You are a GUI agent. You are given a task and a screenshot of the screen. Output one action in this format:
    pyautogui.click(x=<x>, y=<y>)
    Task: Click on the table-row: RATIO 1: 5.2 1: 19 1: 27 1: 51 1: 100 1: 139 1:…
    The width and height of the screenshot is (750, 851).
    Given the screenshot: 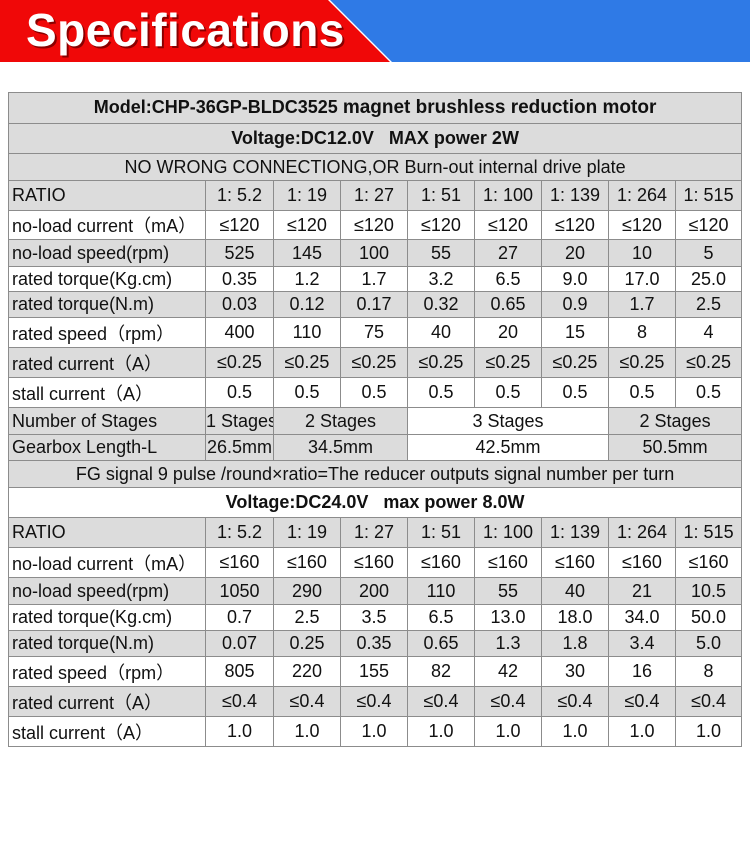 What is the action you would take?
    pyautogui.click(x=375, y=195)
    